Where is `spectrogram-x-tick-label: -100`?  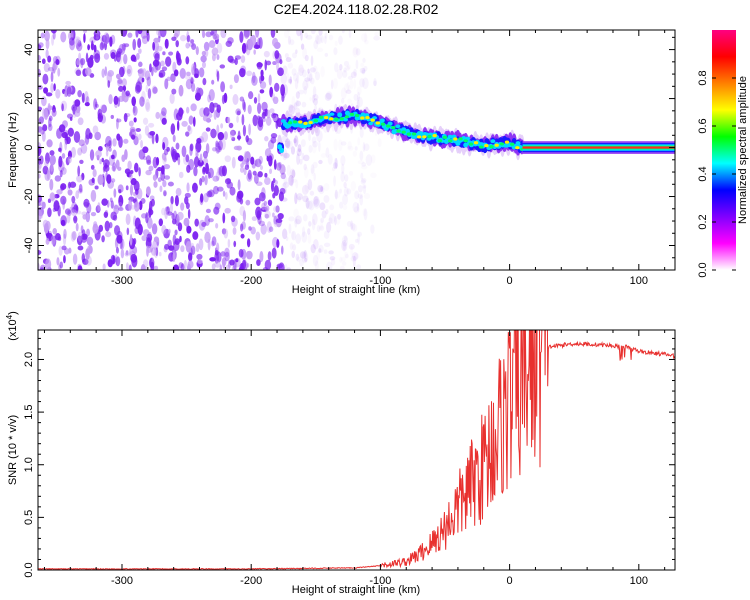 spectrogram-x-tick-label: -100 is located at coordinates (380, 281).